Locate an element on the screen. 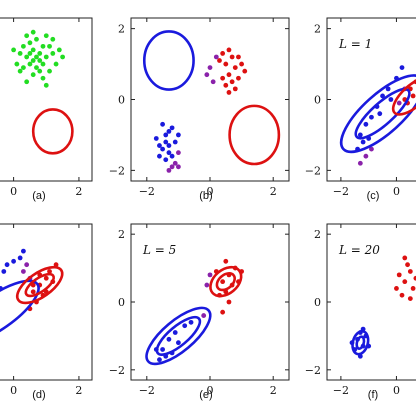  panel-annotation: L = 20 is located at coordinates (359, 250).